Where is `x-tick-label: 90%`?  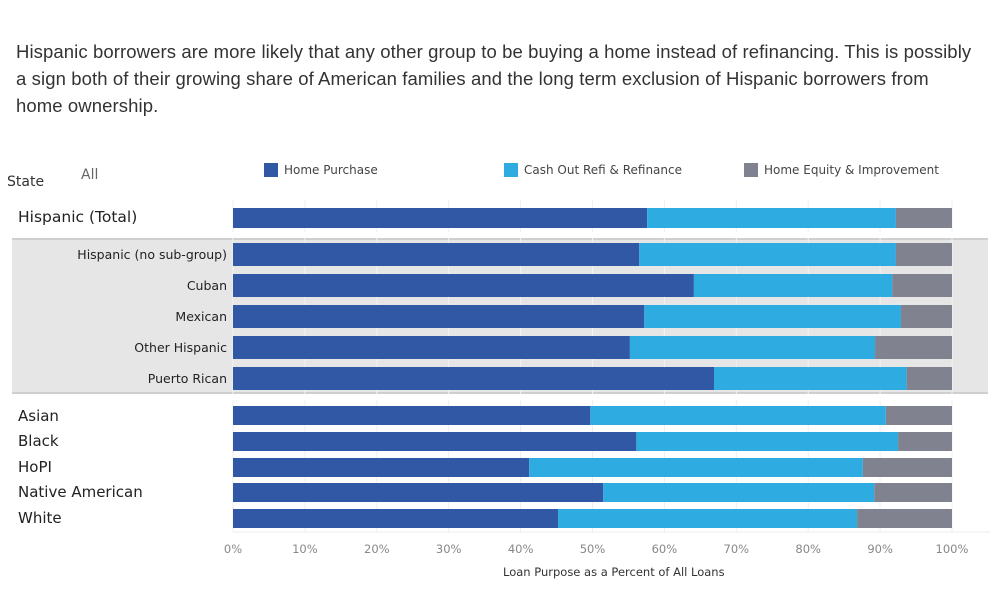
x-tick-label: 90% is located at coordinates (880, 549).